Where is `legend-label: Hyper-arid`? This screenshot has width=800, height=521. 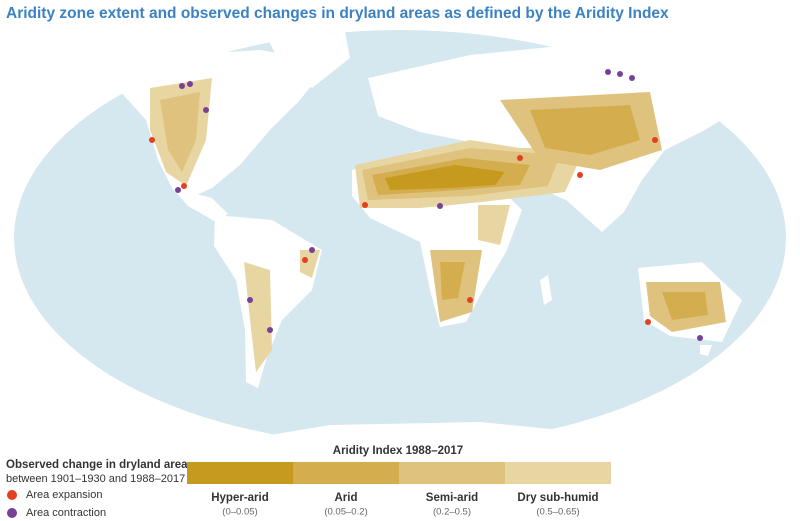 legend-label: Hyper-arid is located at coordinates (240, 498).